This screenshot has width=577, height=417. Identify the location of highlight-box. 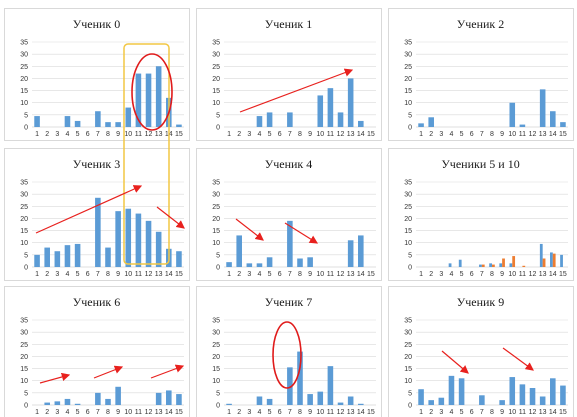
(146, 154).